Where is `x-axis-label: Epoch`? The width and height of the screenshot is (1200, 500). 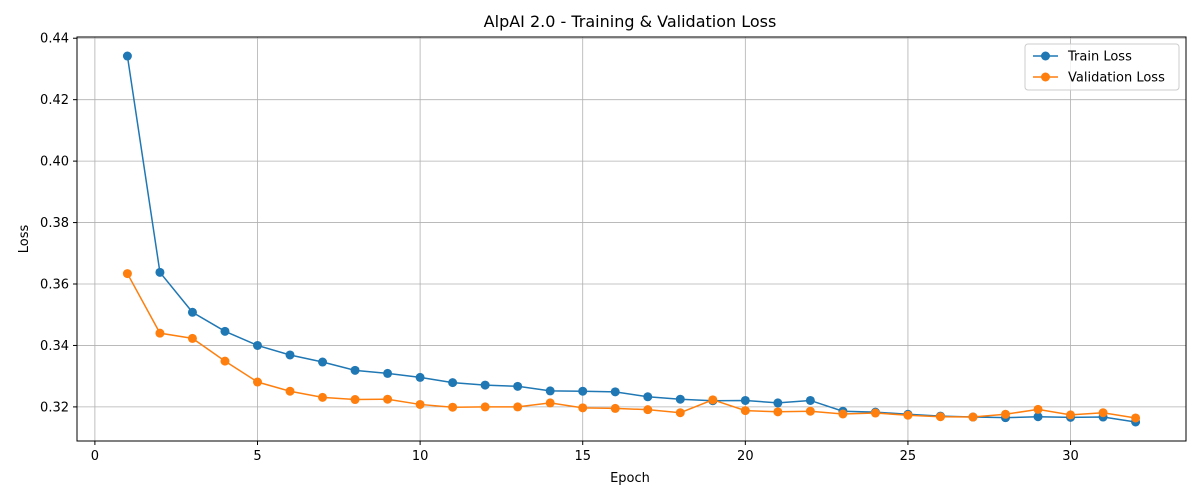 x-axis-label: Epoch is located at coordinates (630, 478).